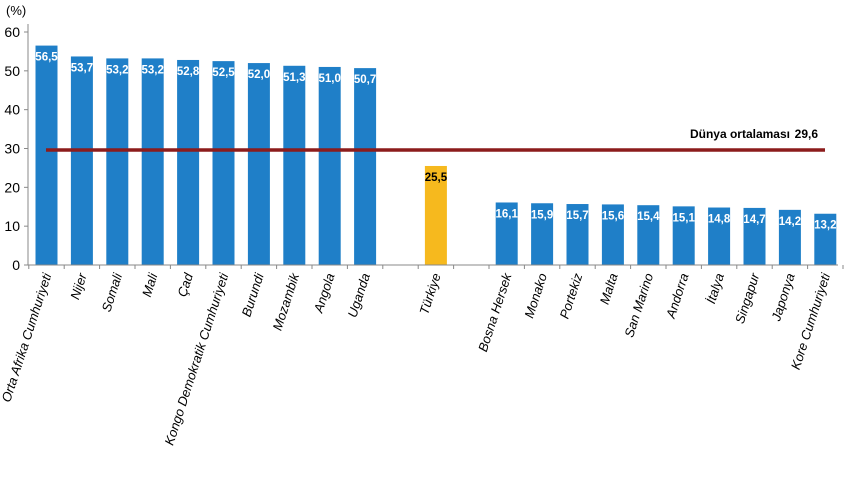 This screenshot has width=850, height=483. What do you see at coordinates (286, 301) in the screenshot?
I see `category-label: Mozambik` at bounding box center [286, 301].